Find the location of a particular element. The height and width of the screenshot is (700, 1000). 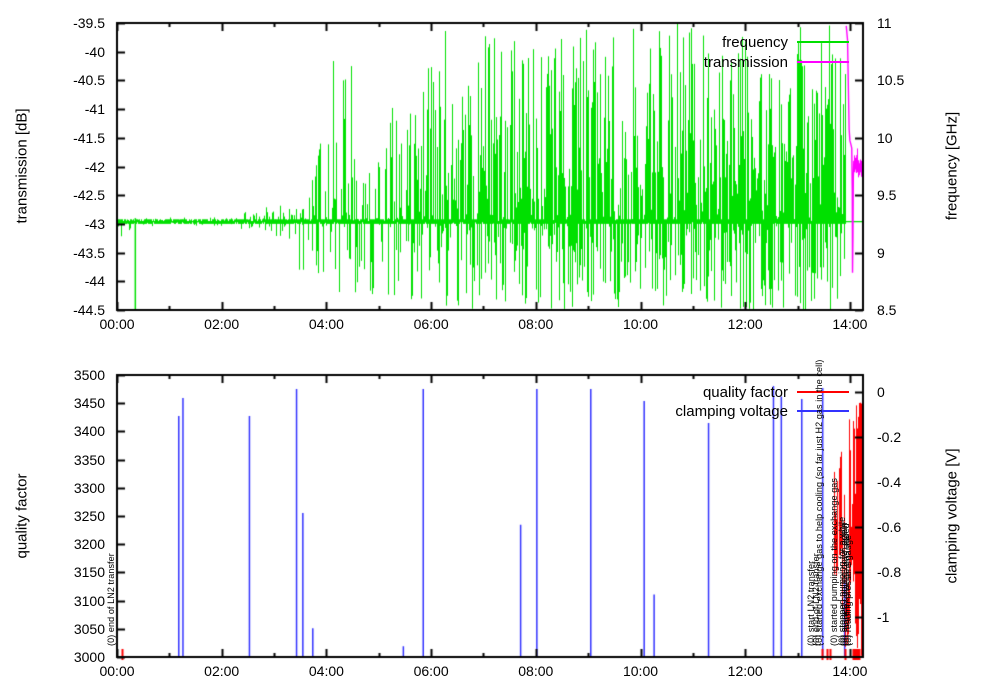

y-right-tick-label: -0.4 is located at coordinates (889, 482).